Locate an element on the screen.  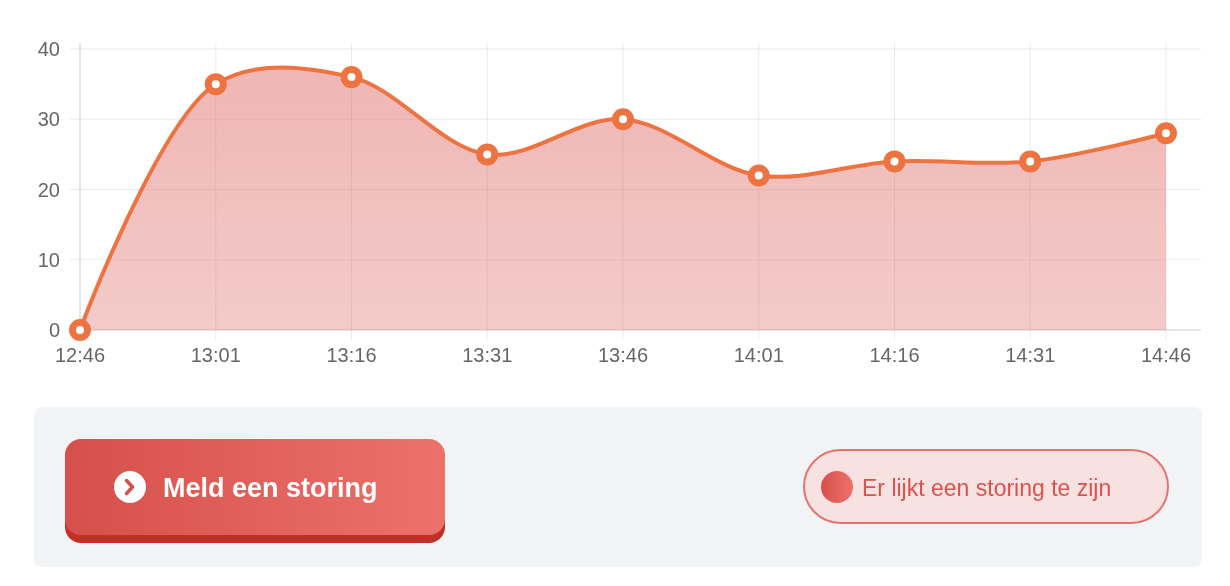
x-tick-label: 12:46 is located at coordinates (80, 355).